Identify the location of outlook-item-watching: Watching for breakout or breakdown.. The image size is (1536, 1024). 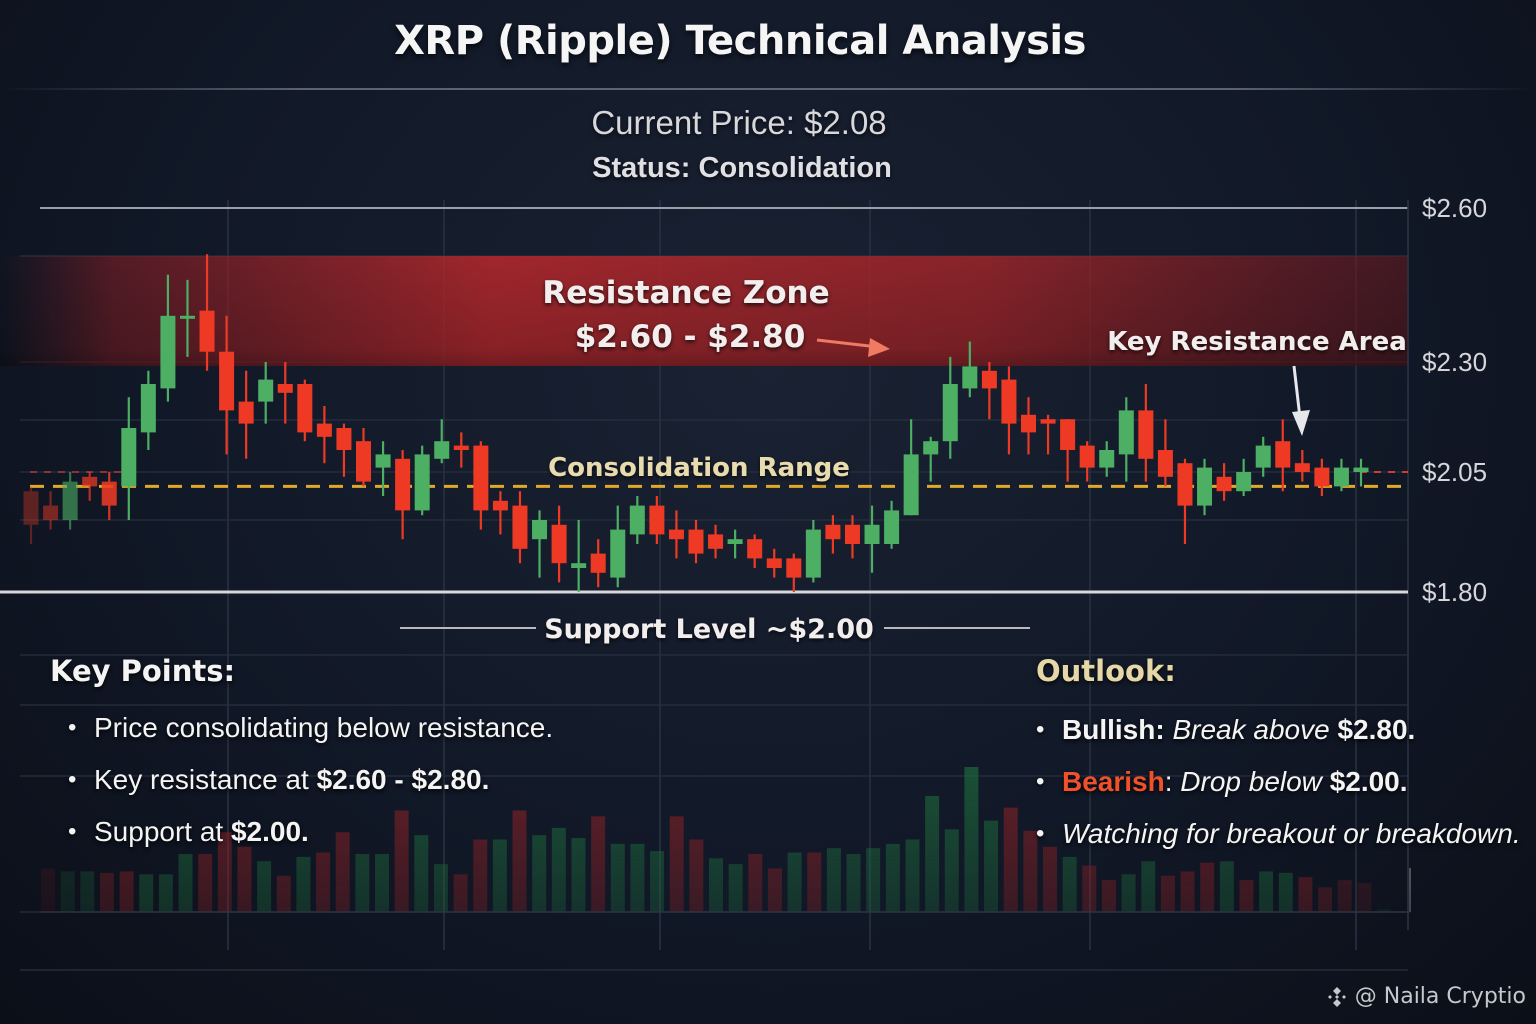
(1278, 834).